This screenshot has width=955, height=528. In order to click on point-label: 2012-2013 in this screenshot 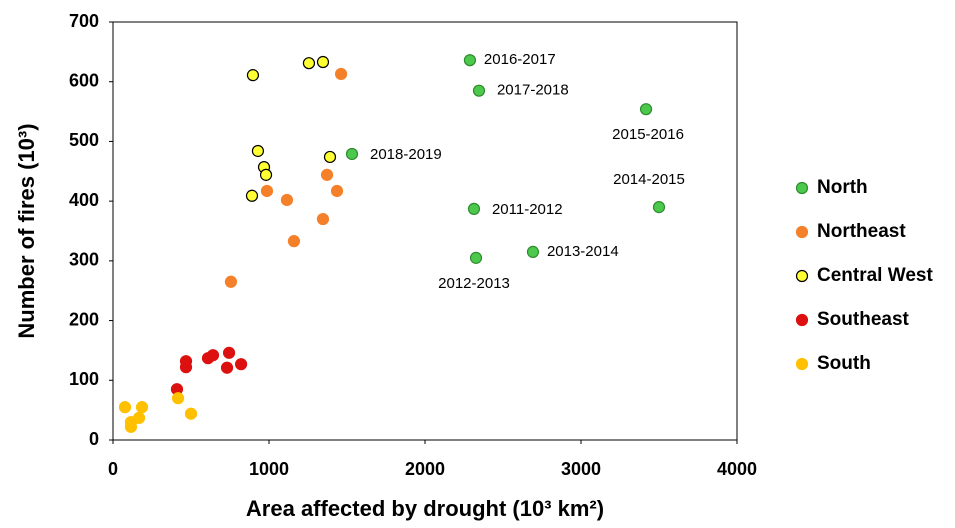, I will do `click(474, 283)`.